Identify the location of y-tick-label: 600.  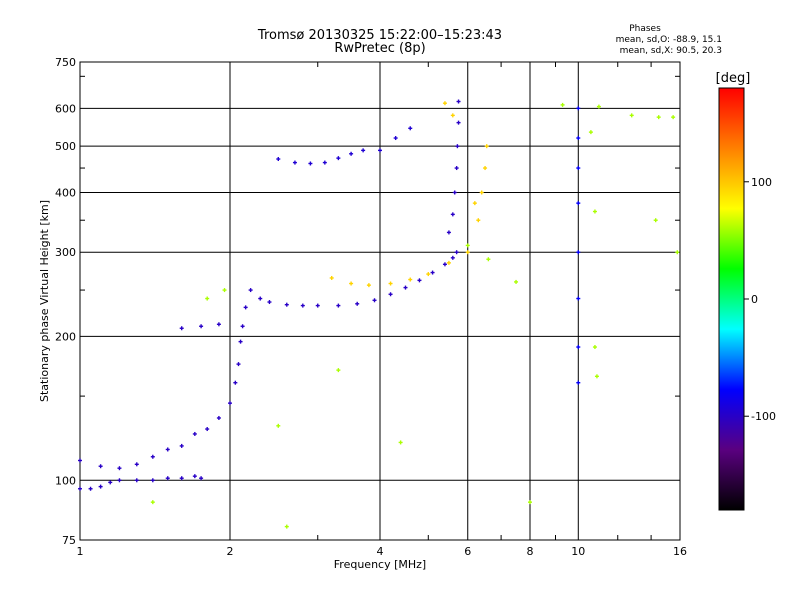
(65, 108).